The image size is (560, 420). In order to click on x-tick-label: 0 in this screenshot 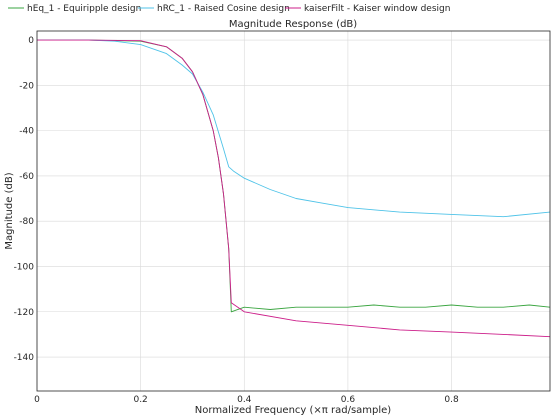, I will do `click(37, 400)`.